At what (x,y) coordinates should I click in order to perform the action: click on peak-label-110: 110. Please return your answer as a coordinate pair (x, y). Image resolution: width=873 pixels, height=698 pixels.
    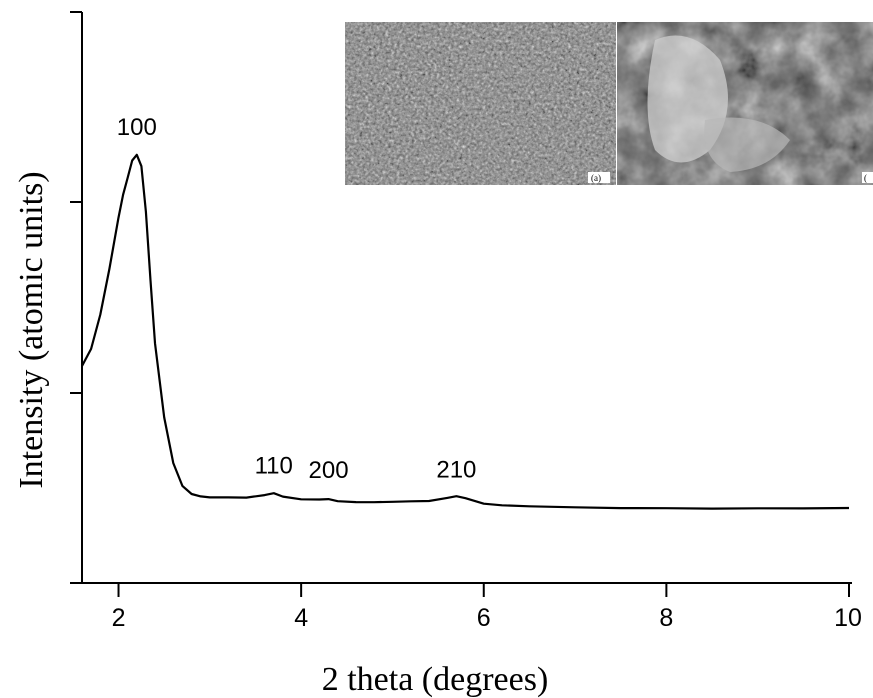
    Looking at the image, I should click on (274, 465).